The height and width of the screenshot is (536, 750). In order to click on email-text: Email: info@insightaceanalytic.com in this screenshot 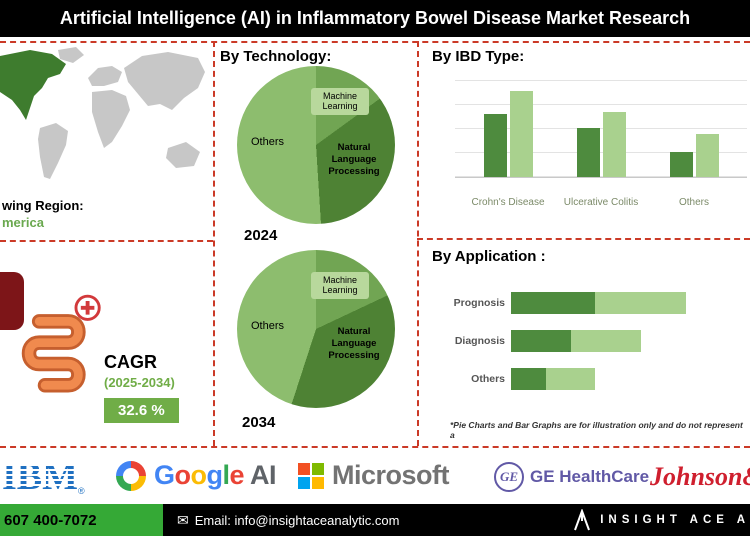, I will do `click(297, 520)`.